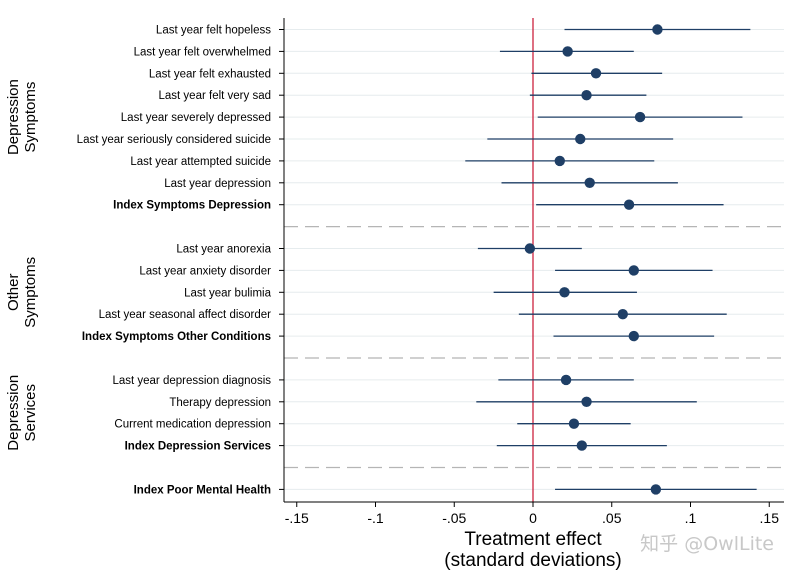  Describe the element at coordinates (185, 315) in the screenshot. I see `row-label: Last year seasonal affect disorder` at that location.